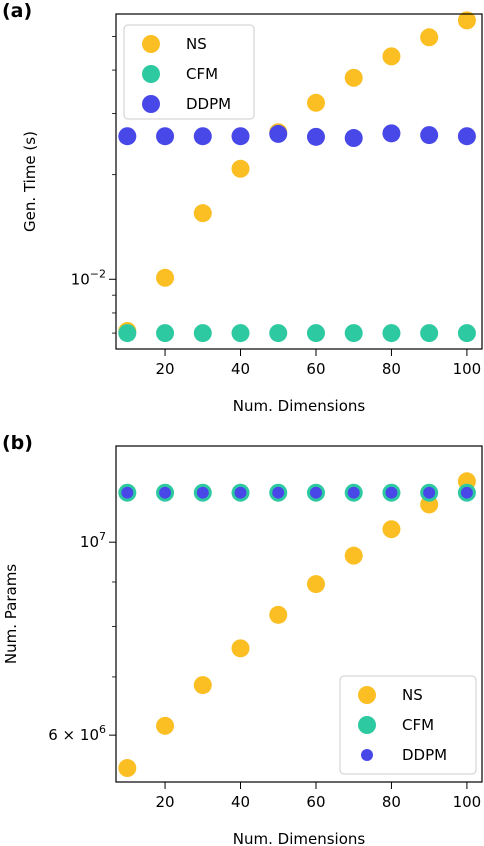  Describe the element at coordinates (30, 181) in the screenshot. I see `y-axis-title: Gen. Time (s)` at that location.